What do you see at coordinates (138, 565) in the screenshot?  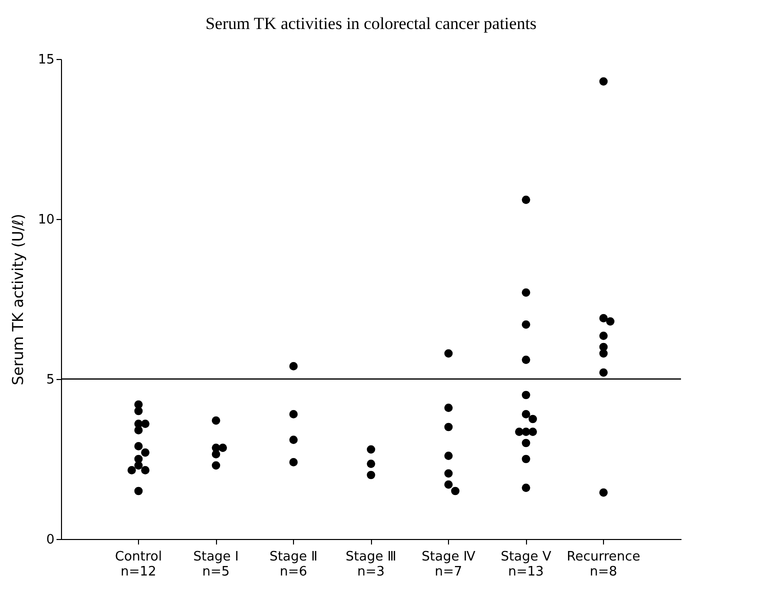 I see `x-tick-label: Control n=12` at bounding box center [138, 565].